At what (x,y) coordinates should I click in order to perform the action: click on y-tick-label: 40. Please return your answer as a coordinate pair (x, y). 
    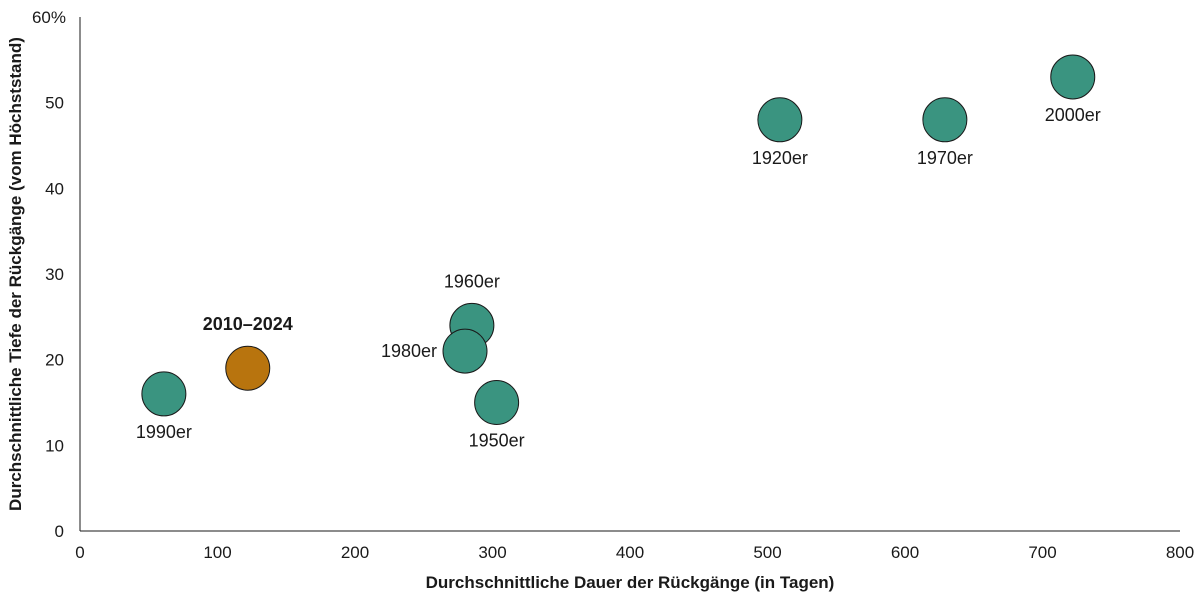
    Looking at the image, I should click on (54, 188).